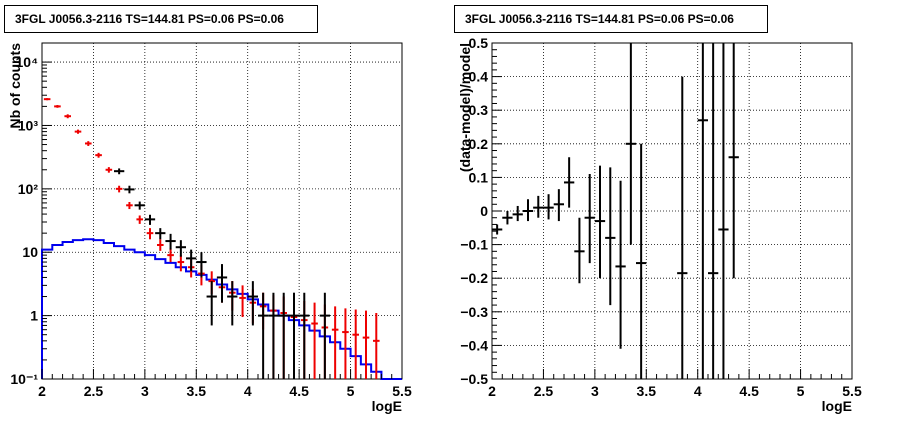 Image resolution: width=898 pixels, height=421 pixels. What do you see at coordinates (27, 62) in the screenshot?
I see `y-tick-label: 10⁴` at bounding box center [27, 62].